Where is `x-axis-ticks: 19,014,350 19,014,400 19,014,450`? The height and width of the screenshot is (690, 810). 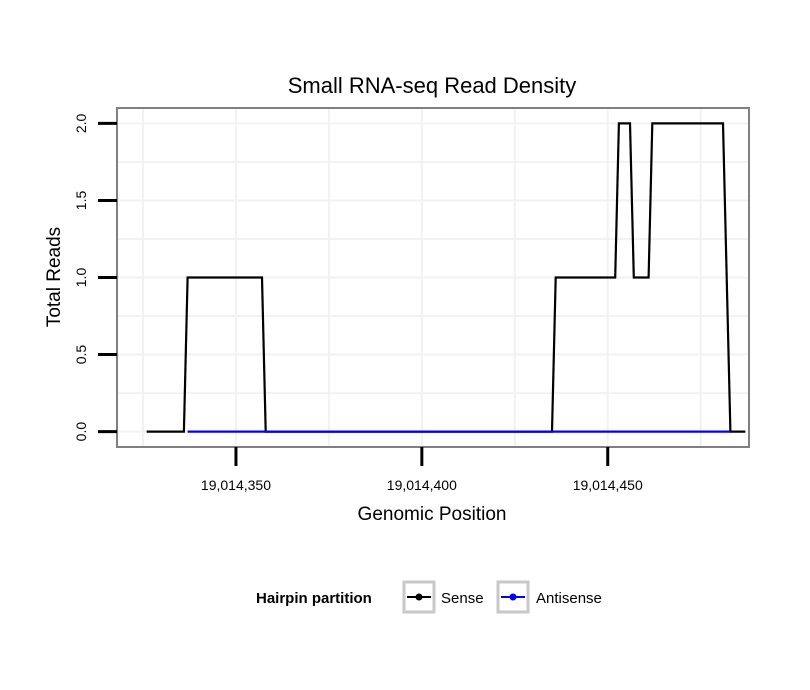
x-axis-ticks: 19,014,350 19,014,400 19,014,450 is located at coordinates (422, 470).